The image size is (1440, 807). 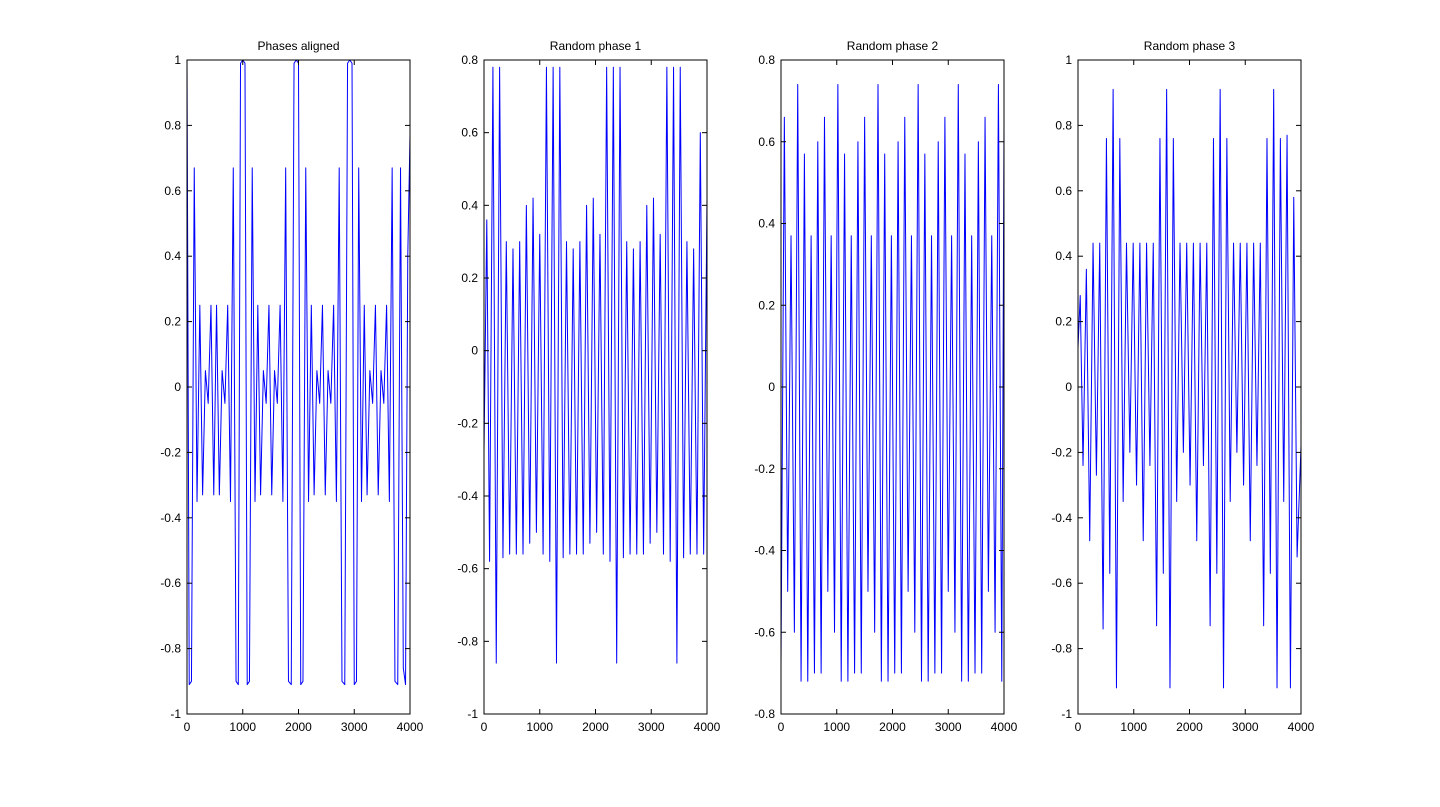 I want to click on chart-title: Phases aligned, so click(x=298, y=46).